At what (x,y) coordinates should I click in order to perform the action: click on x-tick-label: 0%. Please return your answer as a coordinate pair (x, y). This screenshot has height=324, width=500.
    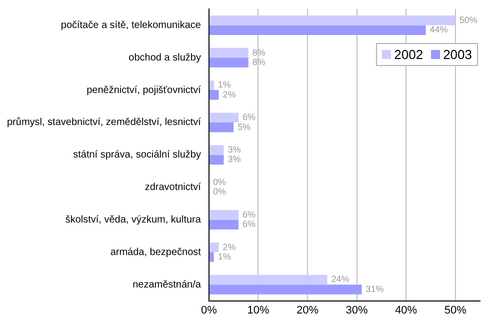
    Looking at the image, I should click on (209, 310).